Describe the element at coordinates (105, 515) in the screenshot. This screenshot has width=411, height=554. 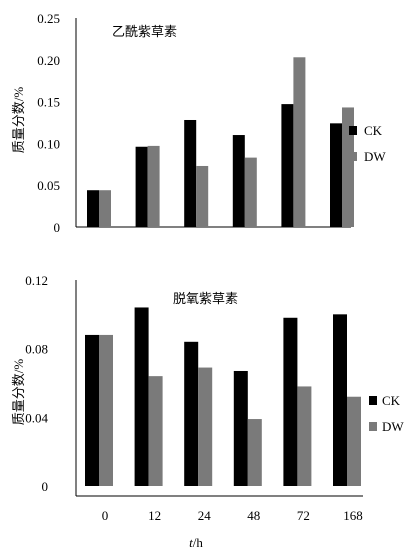
I see `x-tick-label: 0` at that location.